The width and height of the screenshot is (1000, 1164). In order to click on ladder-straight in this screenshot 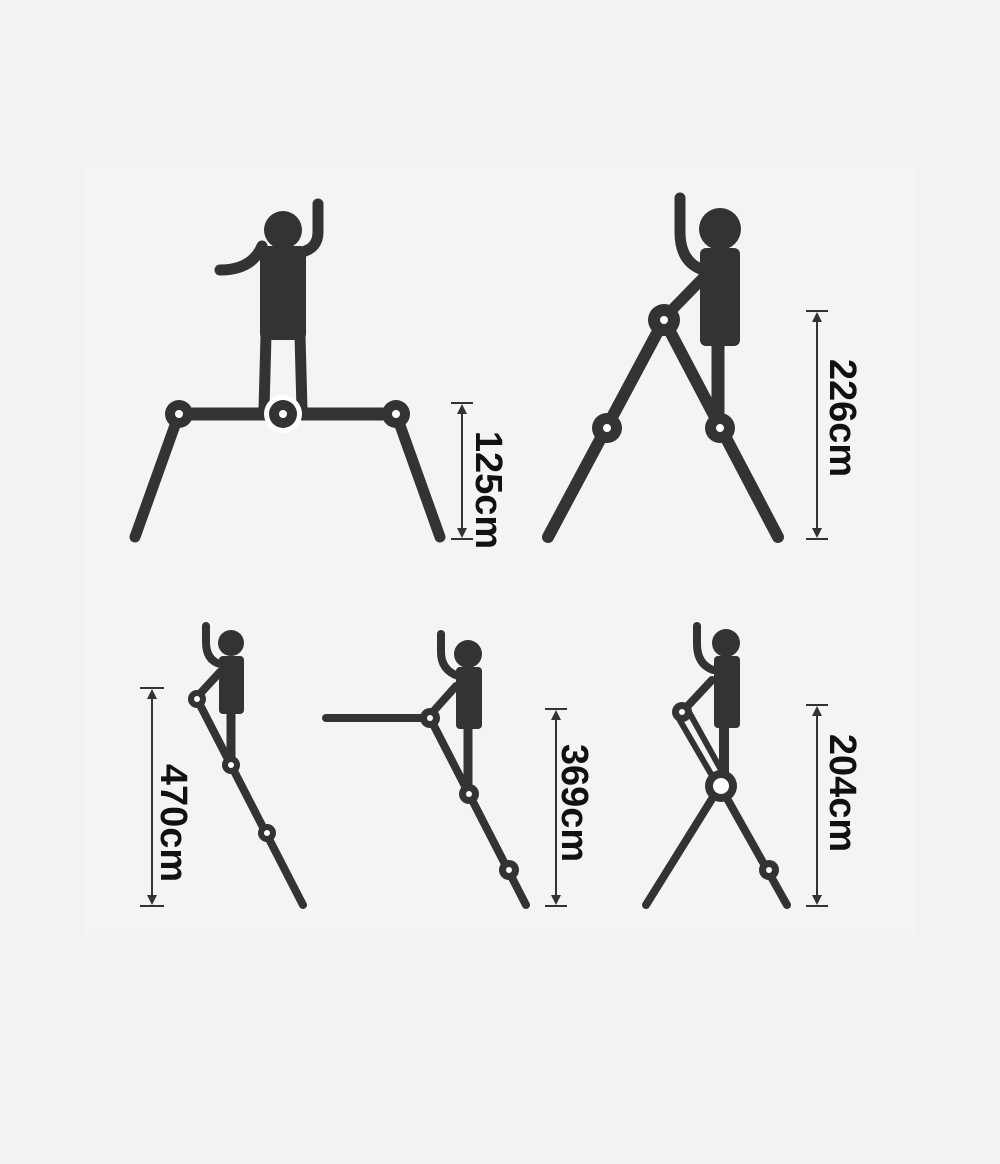, I will do `click(250, 802)`.